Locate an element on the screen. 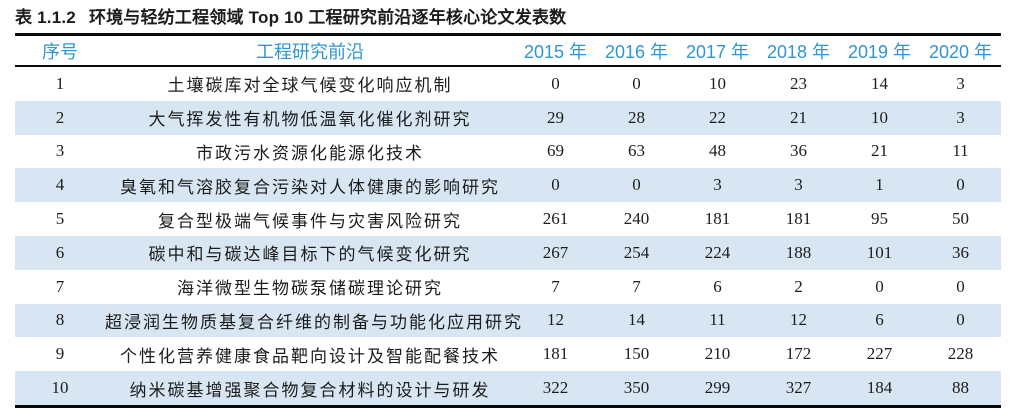 The image size is (1015, 418). year-value-cell: 184 is located at coordinates (879, 388).